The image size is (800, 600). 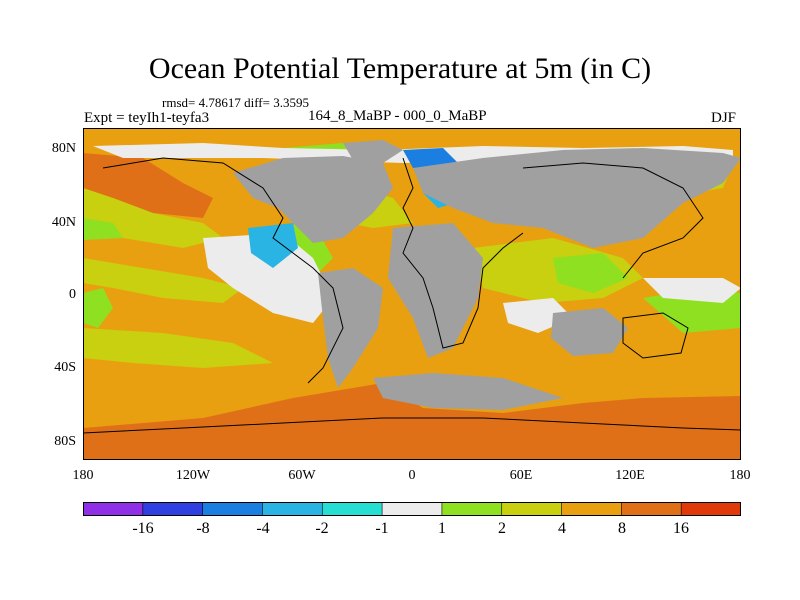 I want to click on colorbar-label: 4, so click(x=562, y=528).